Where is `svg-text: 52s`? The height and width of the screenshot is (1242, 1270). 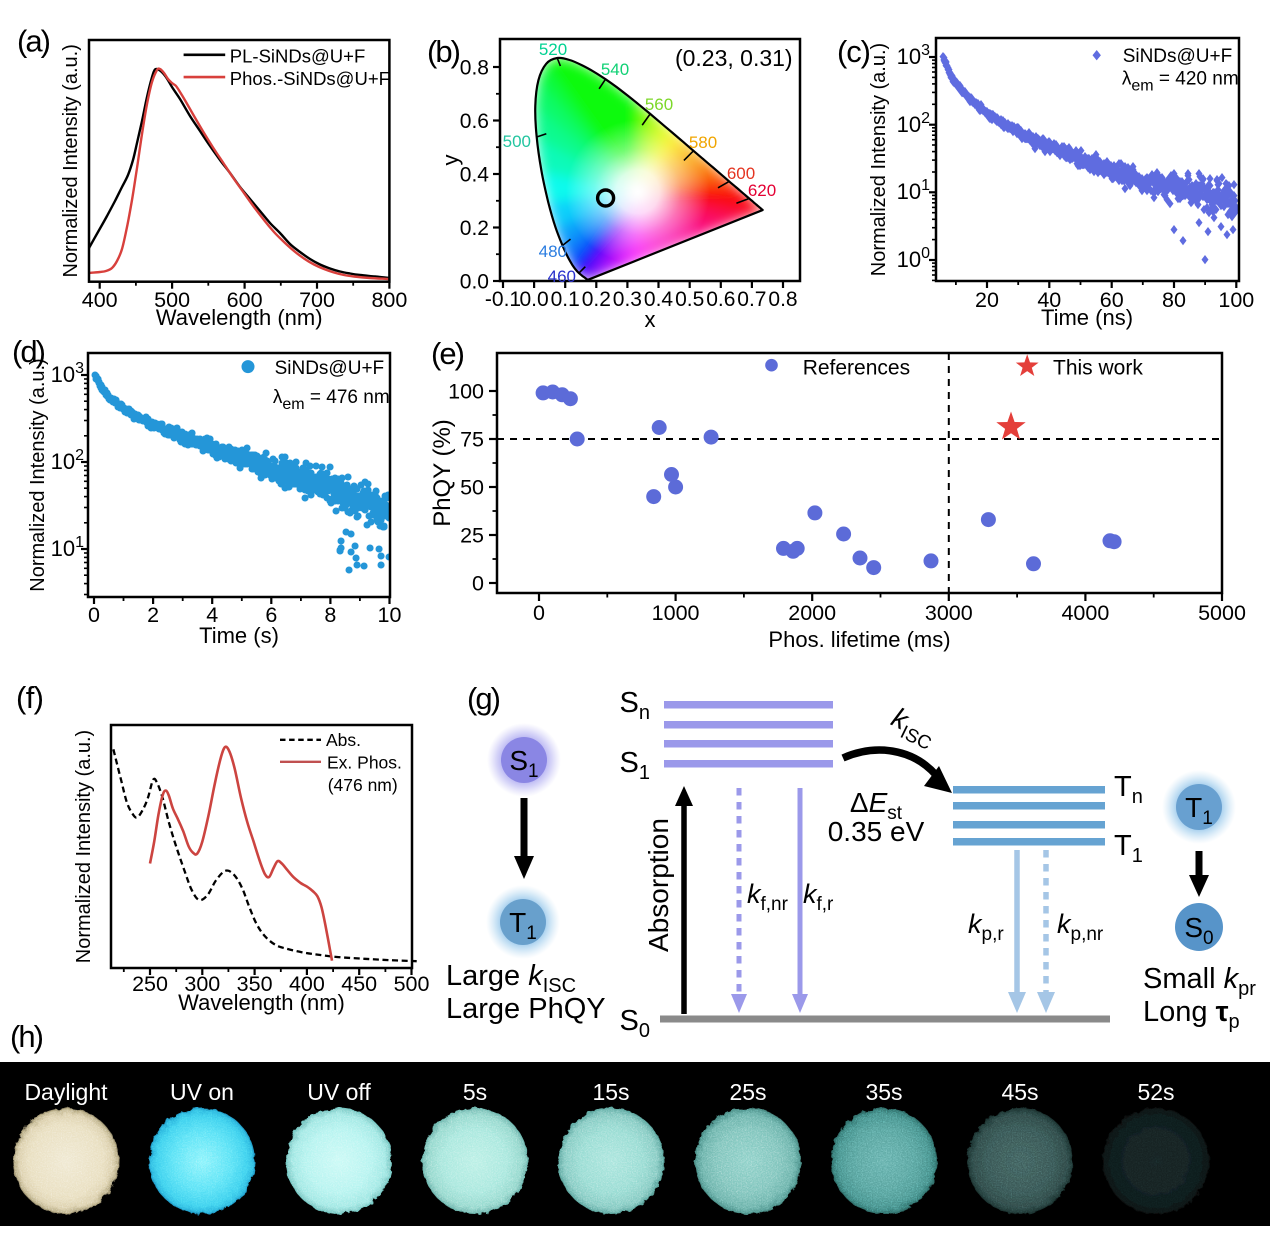
svg-text: 52s is located at coordinates (1155, 1092).